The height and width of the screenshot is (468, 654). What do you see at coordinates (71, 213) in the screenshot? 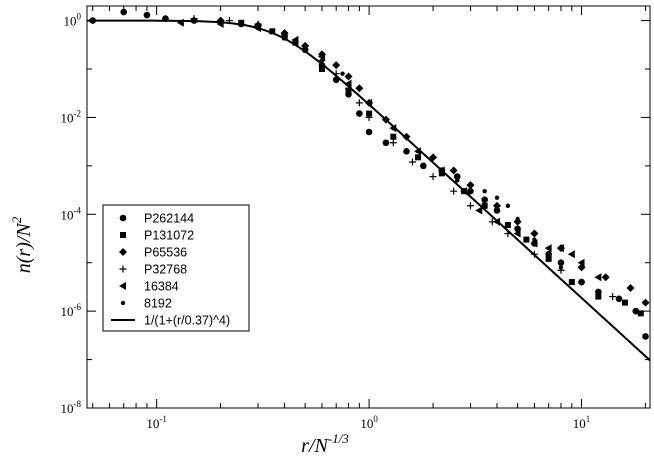
I see `y-tick-label: 10⁻⁴` at bounding box center [71, 213].